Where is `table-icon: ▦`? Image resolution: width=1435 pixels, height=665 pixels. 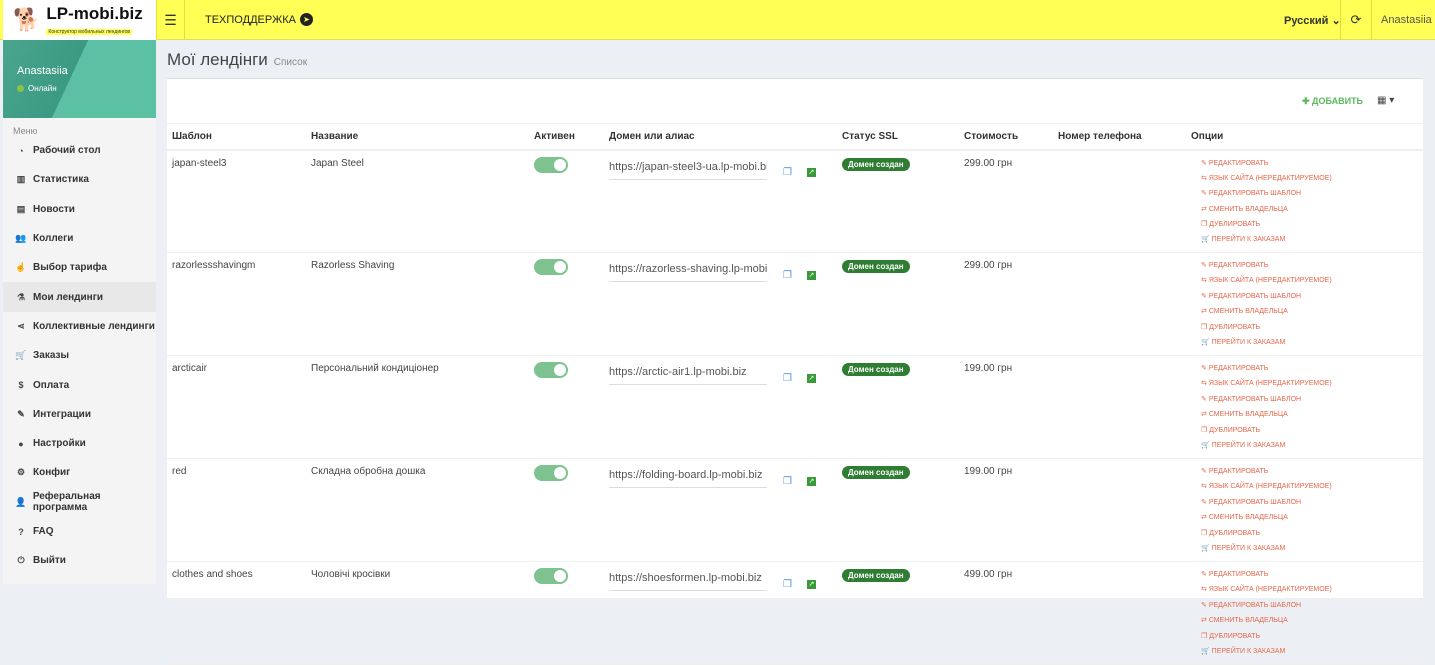
table-icon: ▦ is located at coordinates (1382, 100).